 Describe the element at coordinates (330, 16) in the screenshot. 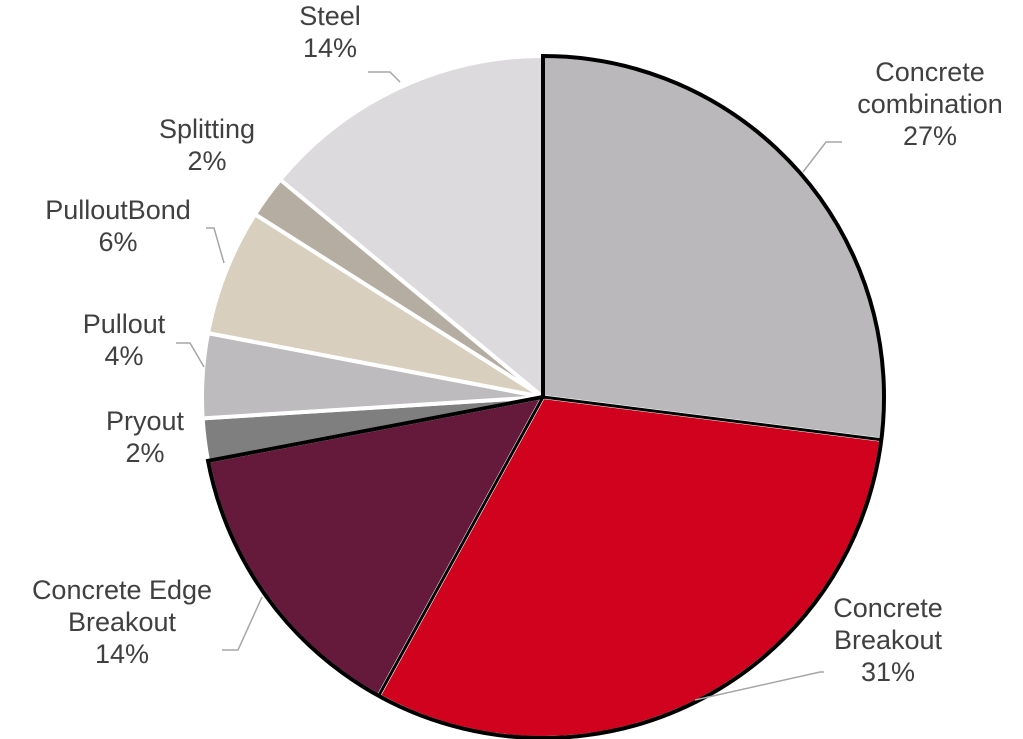

I see `slice-name-label: Steel` at that location.